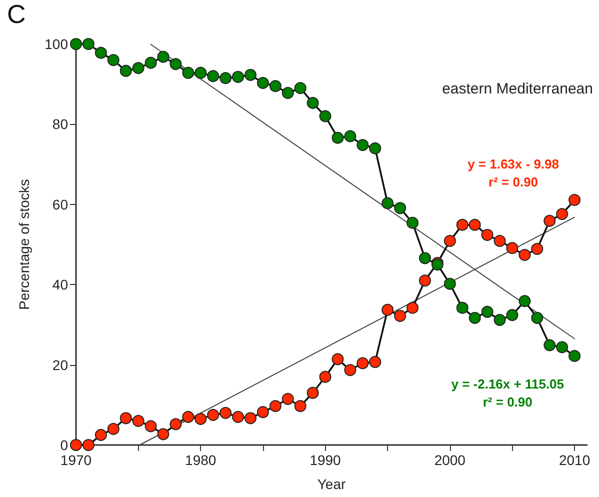 This screenshot has width=599, height=497. Describe the element at coordinates (60, 284) in the screenshot. I see `y-tick-label: 40` at that location.